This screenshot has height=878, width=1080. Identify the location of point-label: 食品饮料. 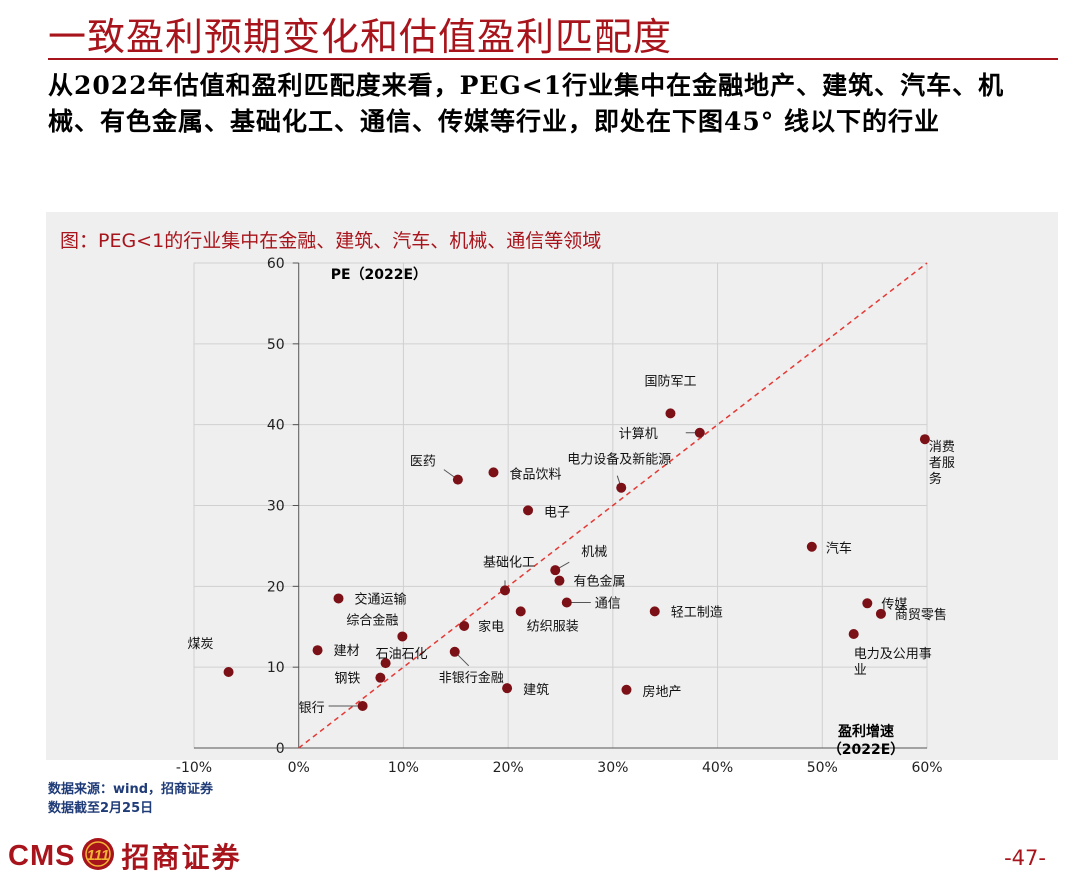
(535, 474).